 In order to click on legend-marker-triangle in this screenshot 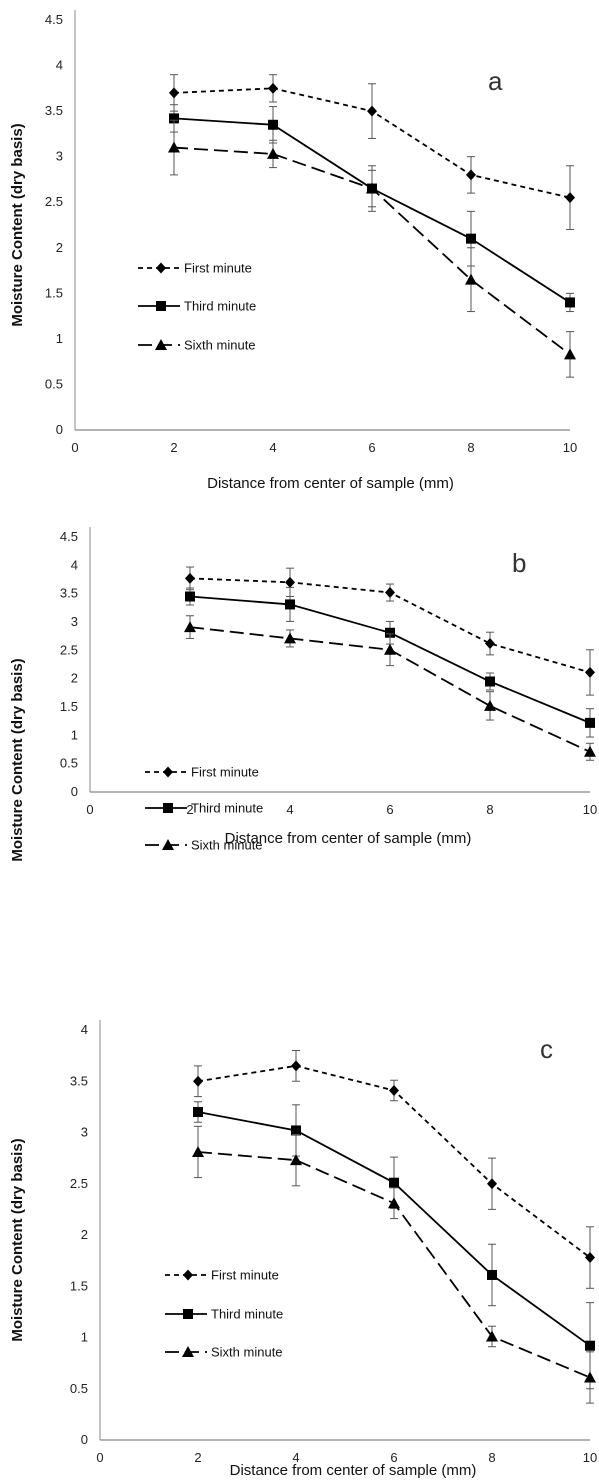, I will do `click(188, 1351)`.